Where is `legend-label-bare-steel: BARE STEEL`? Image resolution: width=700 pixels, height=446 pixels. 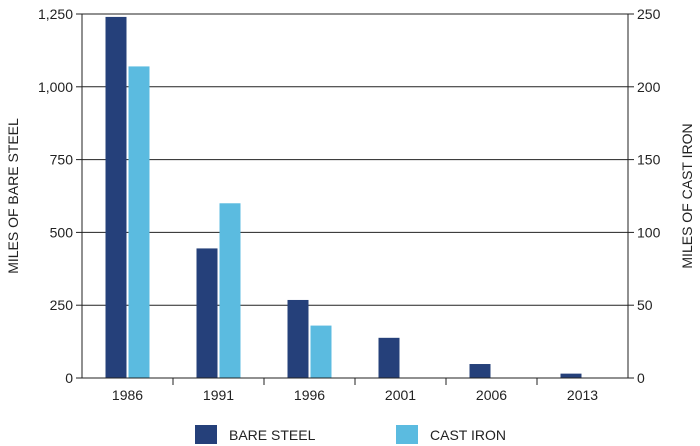
legend-label-bare-steel: BARE STEEL is located at coordinates (272, 435).